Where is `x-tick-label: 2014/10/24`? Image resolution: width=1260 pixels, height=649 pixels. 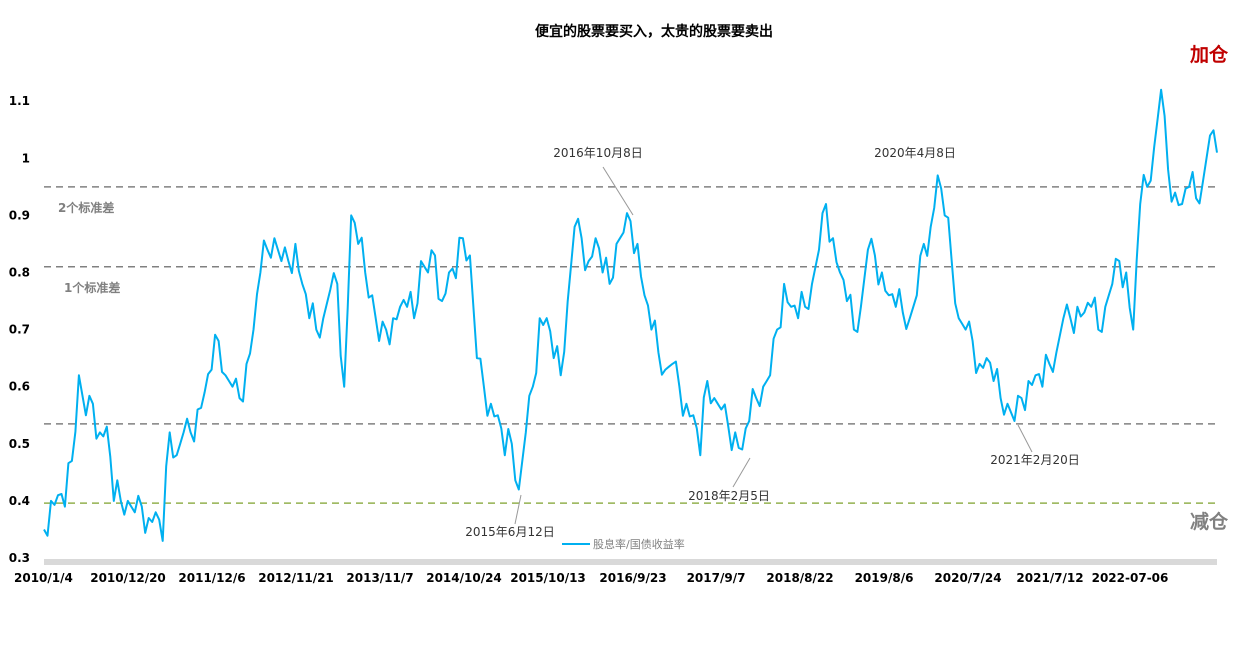 x-tick-label: 2014/10/24 is located at coordinates (464, 578).